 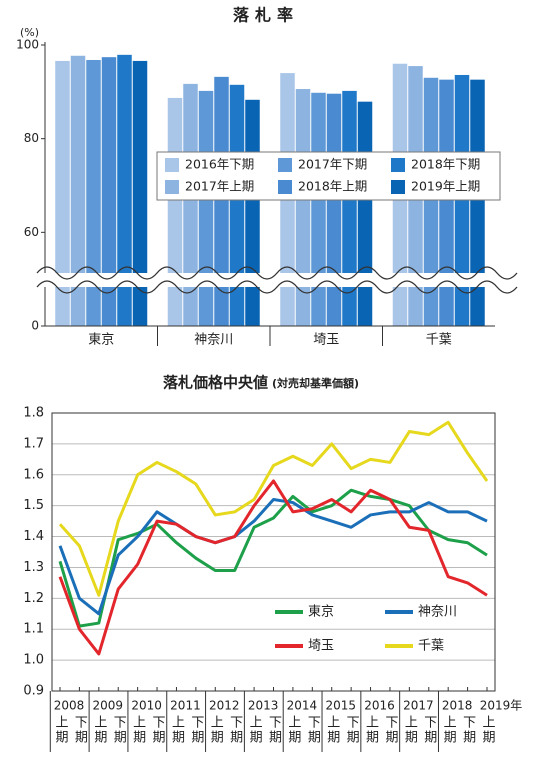 What do you see at coordinates (437, 612) in the screenshot?
I see `legend-label: 神奈川` at bounding box center [437, 612].